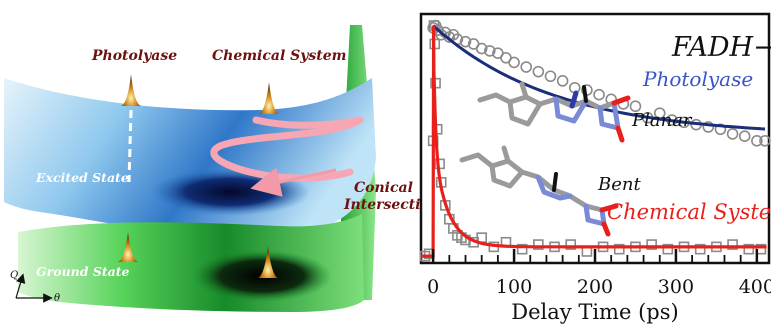 This screenshot has width=771, height=325. I want to click on annotation-planar: Planar, so click(662, 120).